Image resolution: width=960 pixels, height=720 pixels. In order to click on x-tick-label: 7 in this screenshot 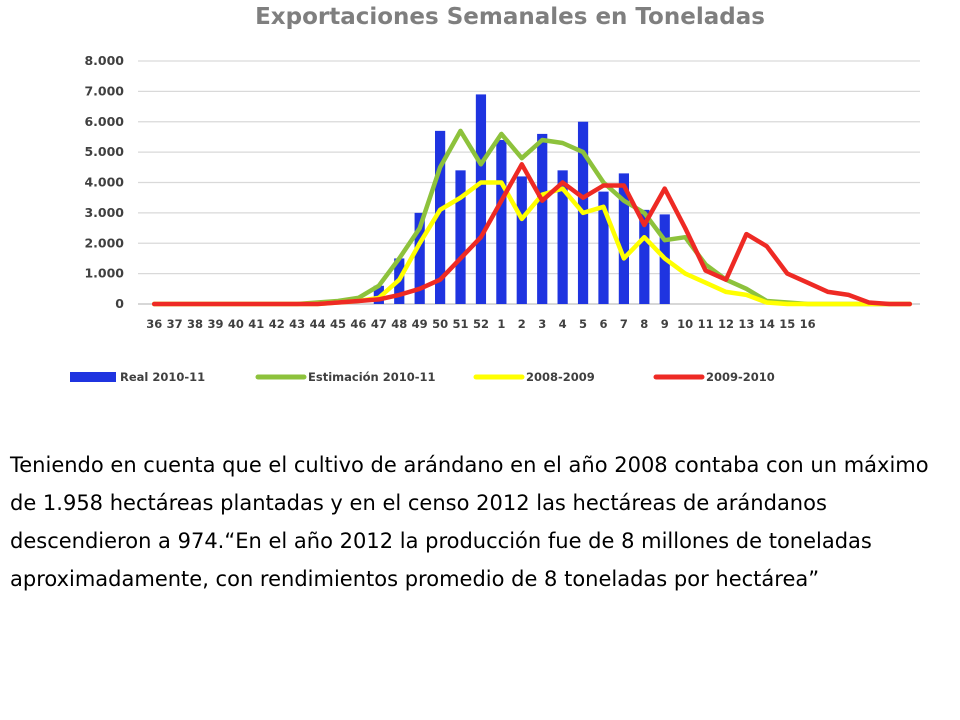, I will do `click(624, 324)`.